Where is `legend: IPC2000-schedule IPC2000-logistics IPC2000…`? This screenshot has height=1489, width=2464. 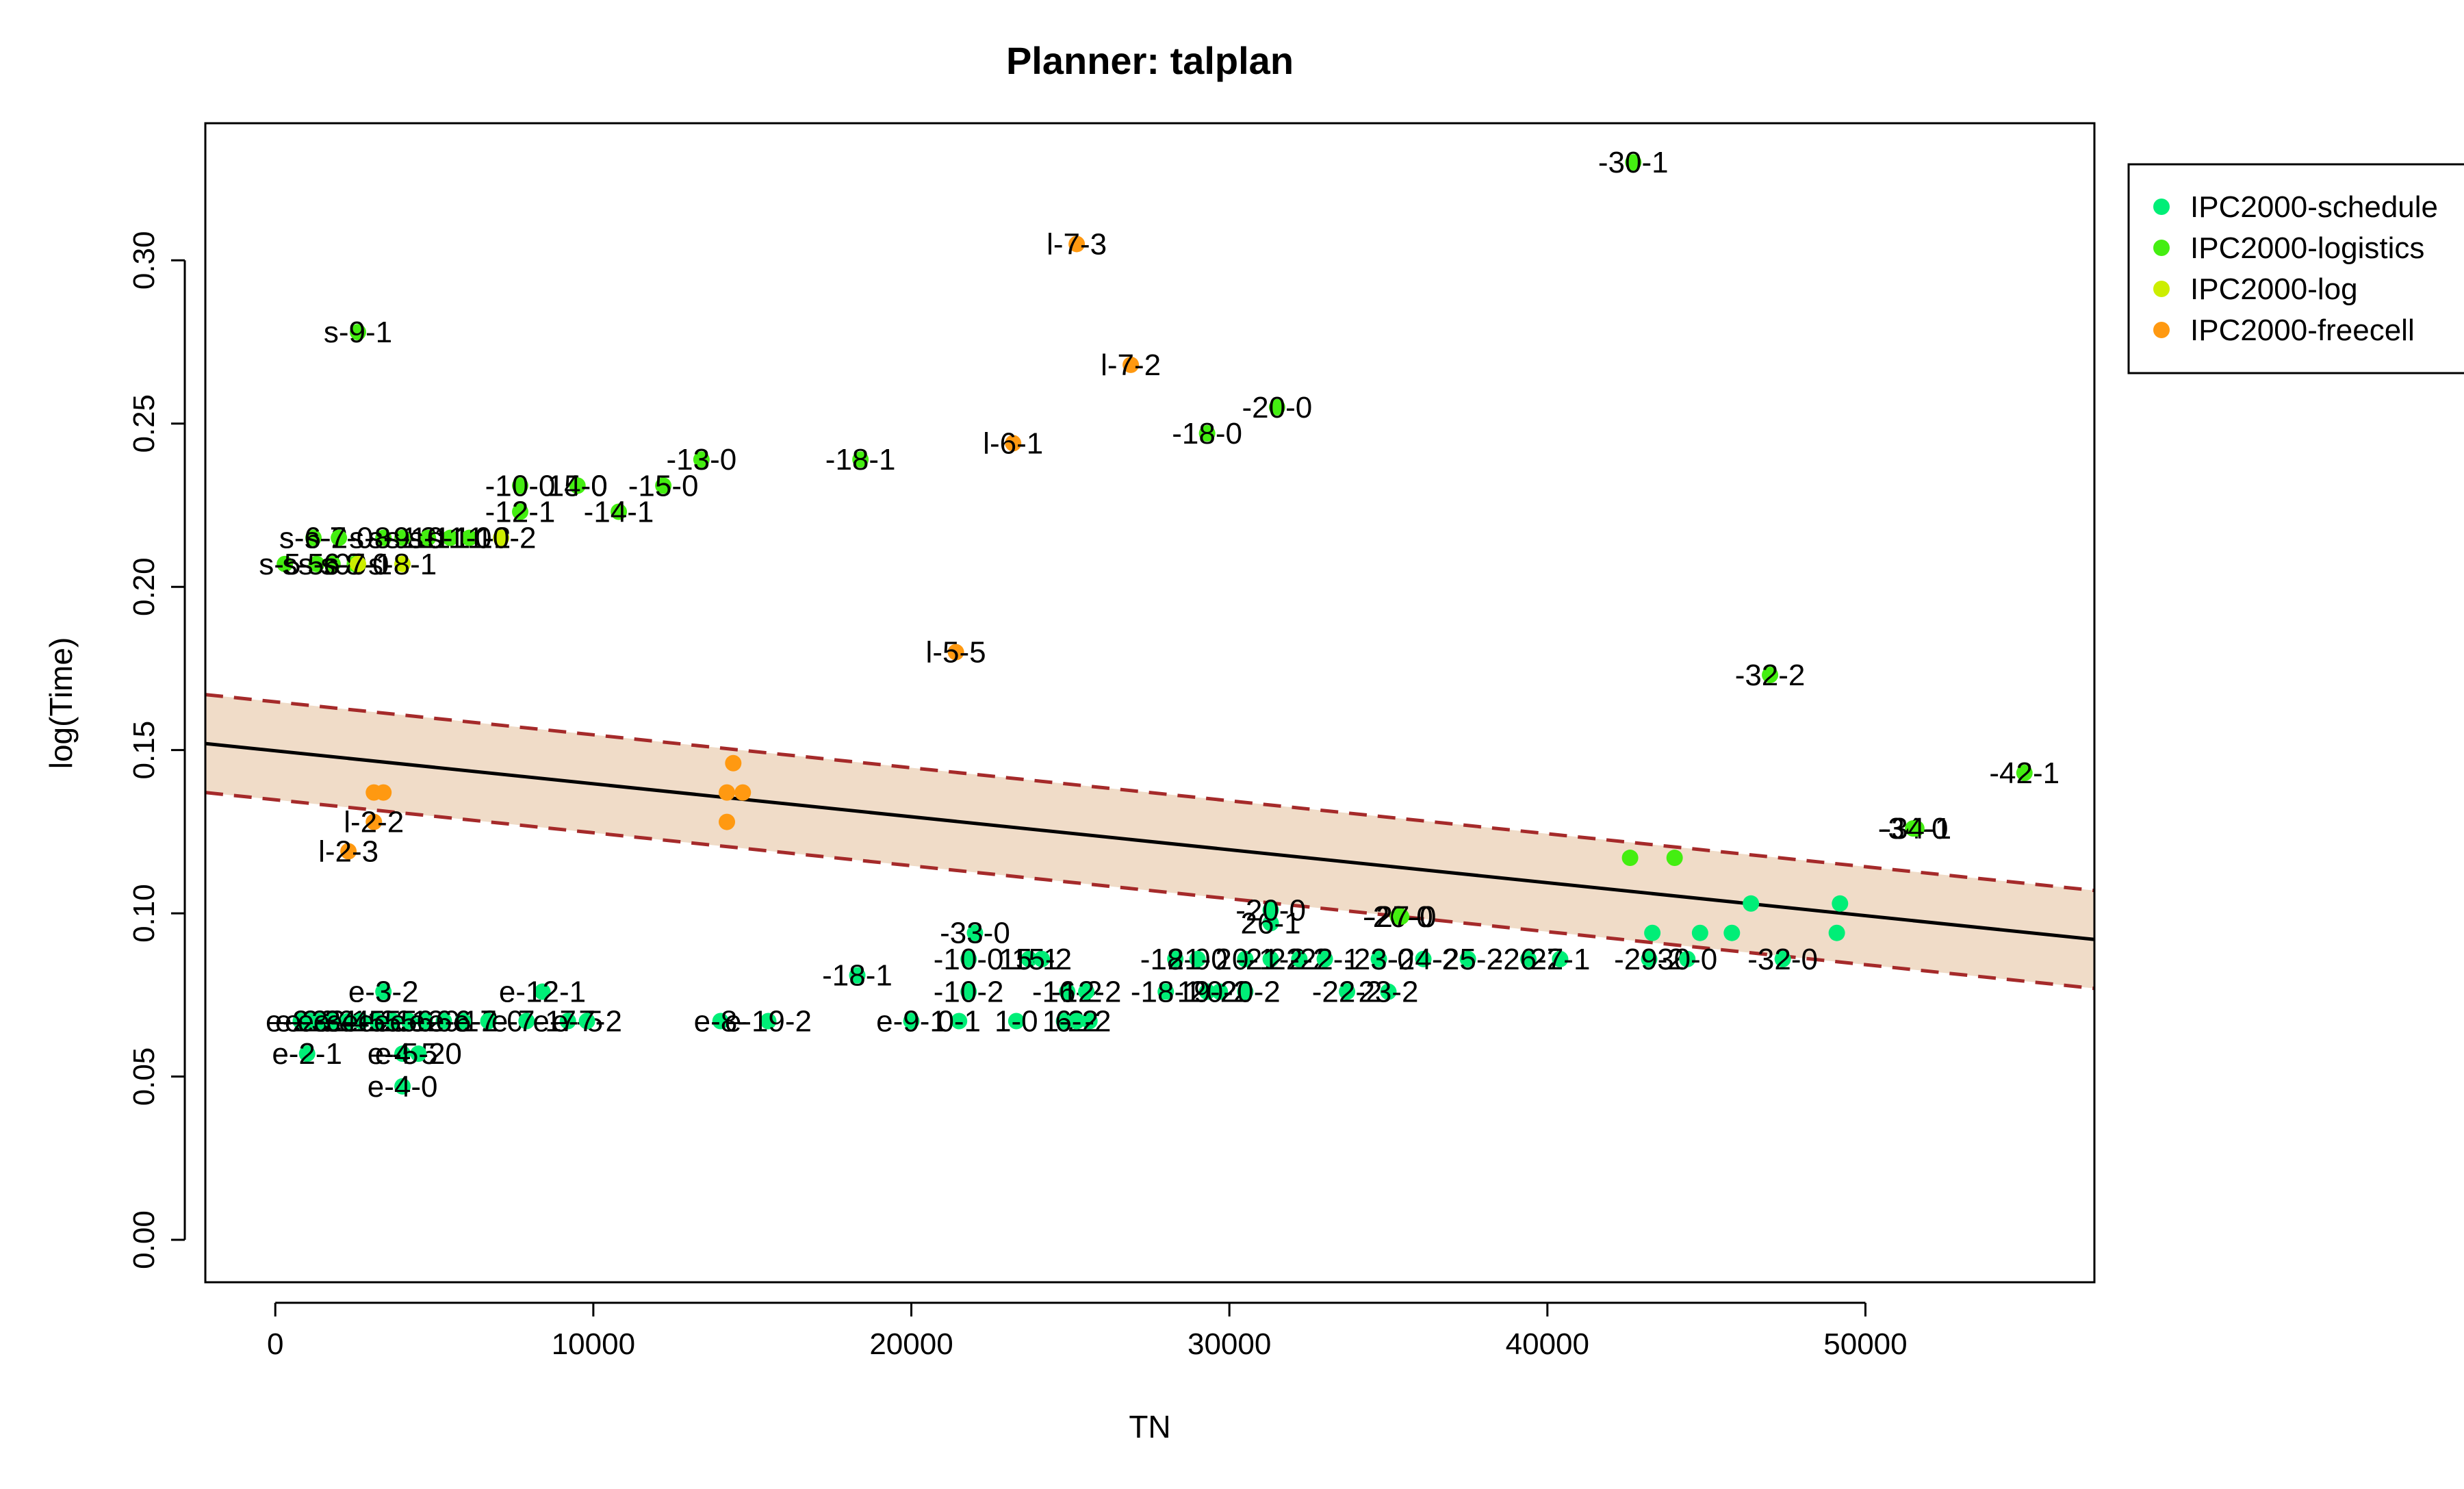
legend: IPC2000-schedule IPC2000-logistics IPC2000… is located at coordinates (2295, 268).